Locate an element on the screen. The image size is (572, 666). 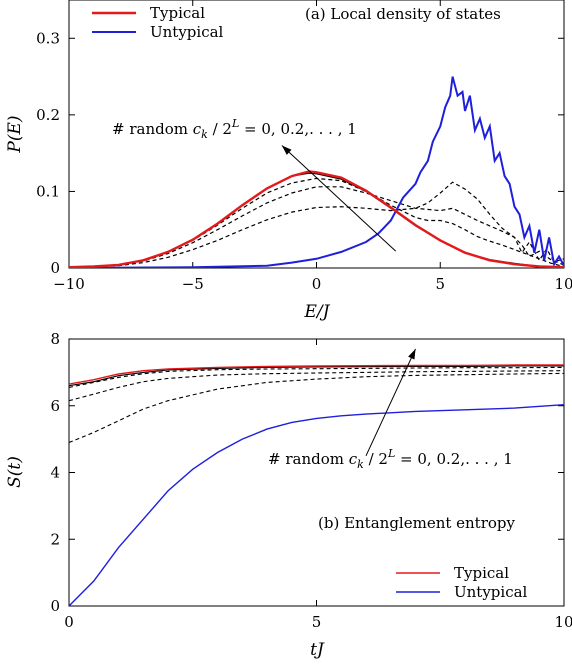
x-tick-label-b: 0 is located at coordinates (69, 622).